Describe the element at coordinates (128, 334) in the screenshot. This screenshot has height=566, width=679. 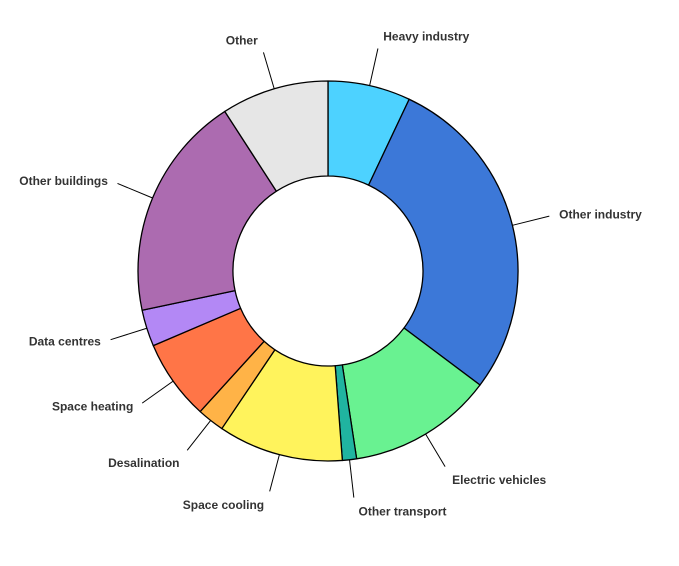
I see `leader-line-data-centres` at that location.